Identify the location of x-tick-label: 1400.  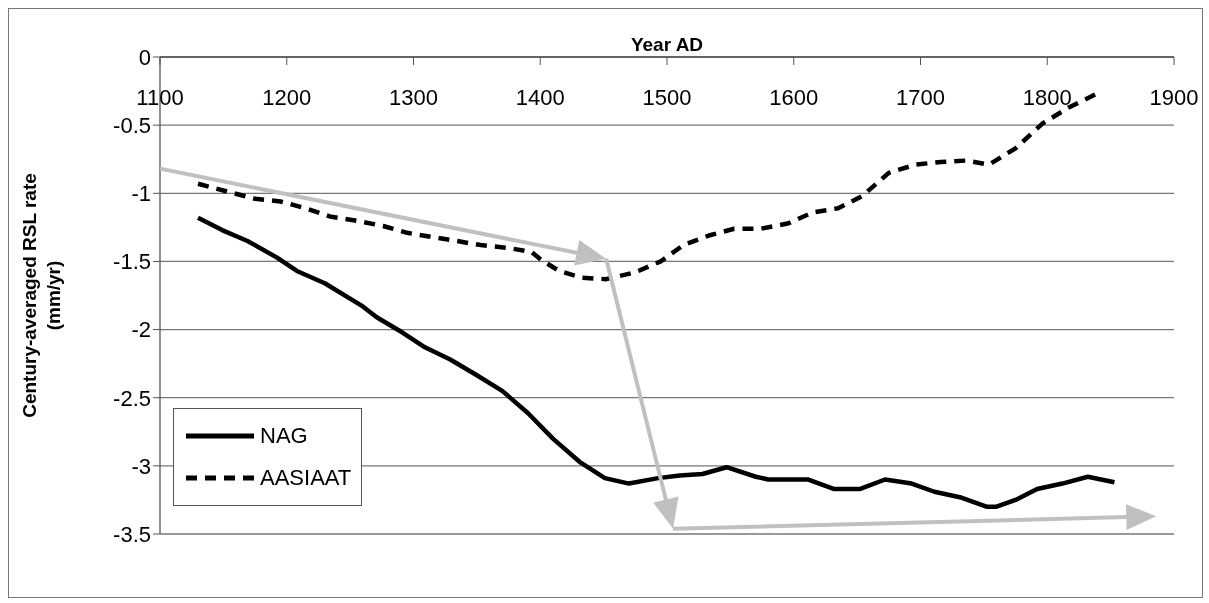
(540, 97).